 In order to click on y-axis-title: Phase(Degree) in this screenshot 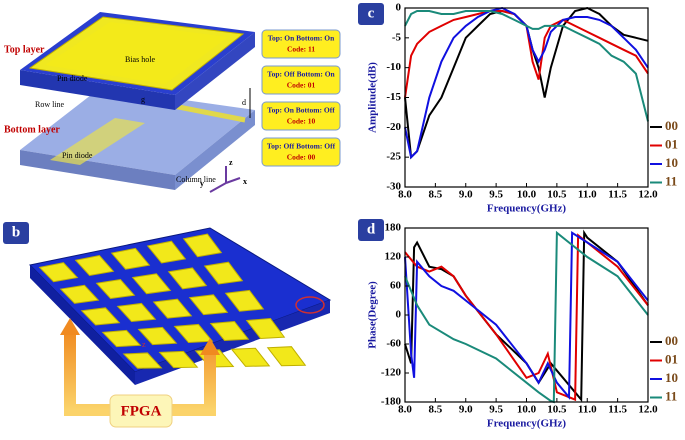, I will do `click(373, 315)`.